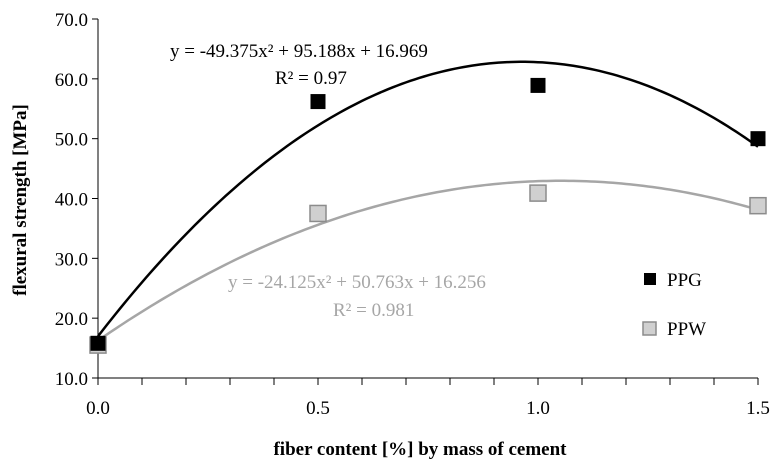 This screenshot has height=469, width=783. What do you see at coordinates (538, 408) in the screenshot?
I see `x-tick-label: 1.0` at bounding box center [538, 408].